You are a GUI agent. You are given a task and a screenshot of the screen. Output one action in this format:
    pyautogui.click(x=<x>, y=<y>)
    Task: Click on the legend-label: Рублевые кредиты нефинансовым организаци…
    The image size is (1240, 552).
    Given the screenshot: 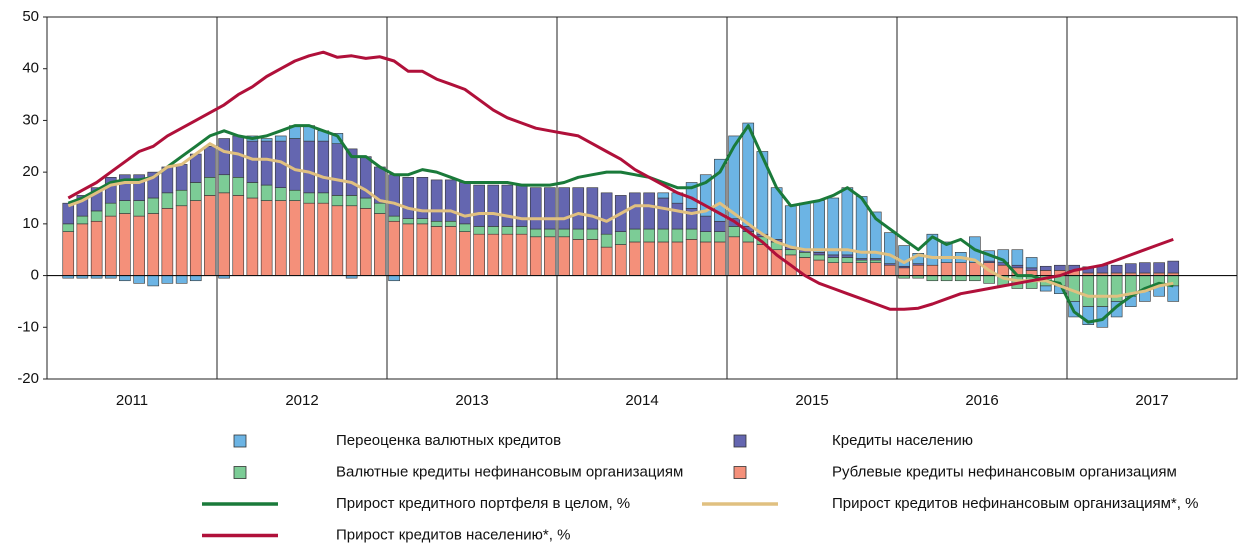 What is the action you would take?
    pyautogui.click(x=1004, y=471)
    